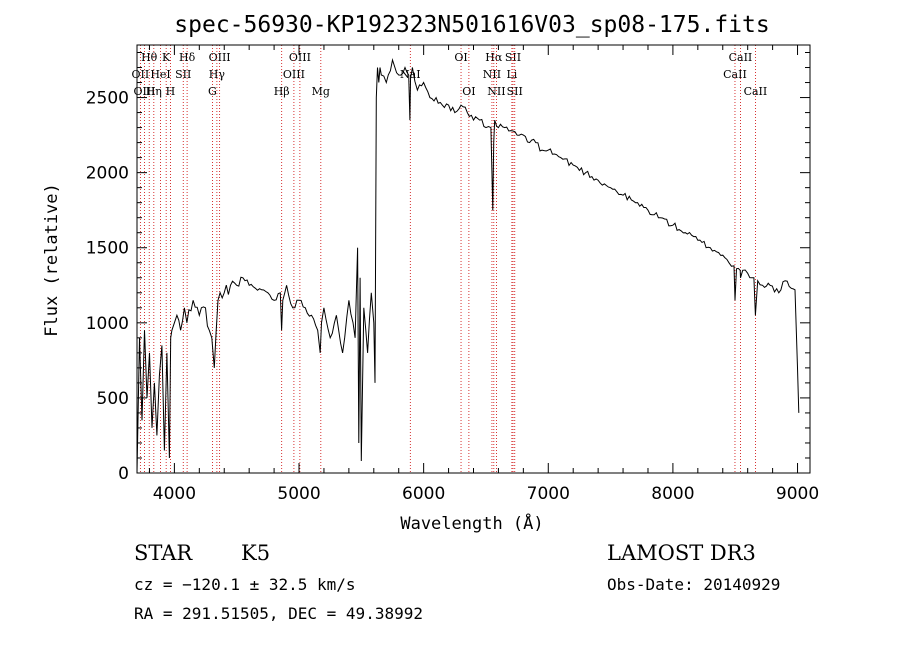  I want to click on marker-label-9: OIII, so click(220, 57).